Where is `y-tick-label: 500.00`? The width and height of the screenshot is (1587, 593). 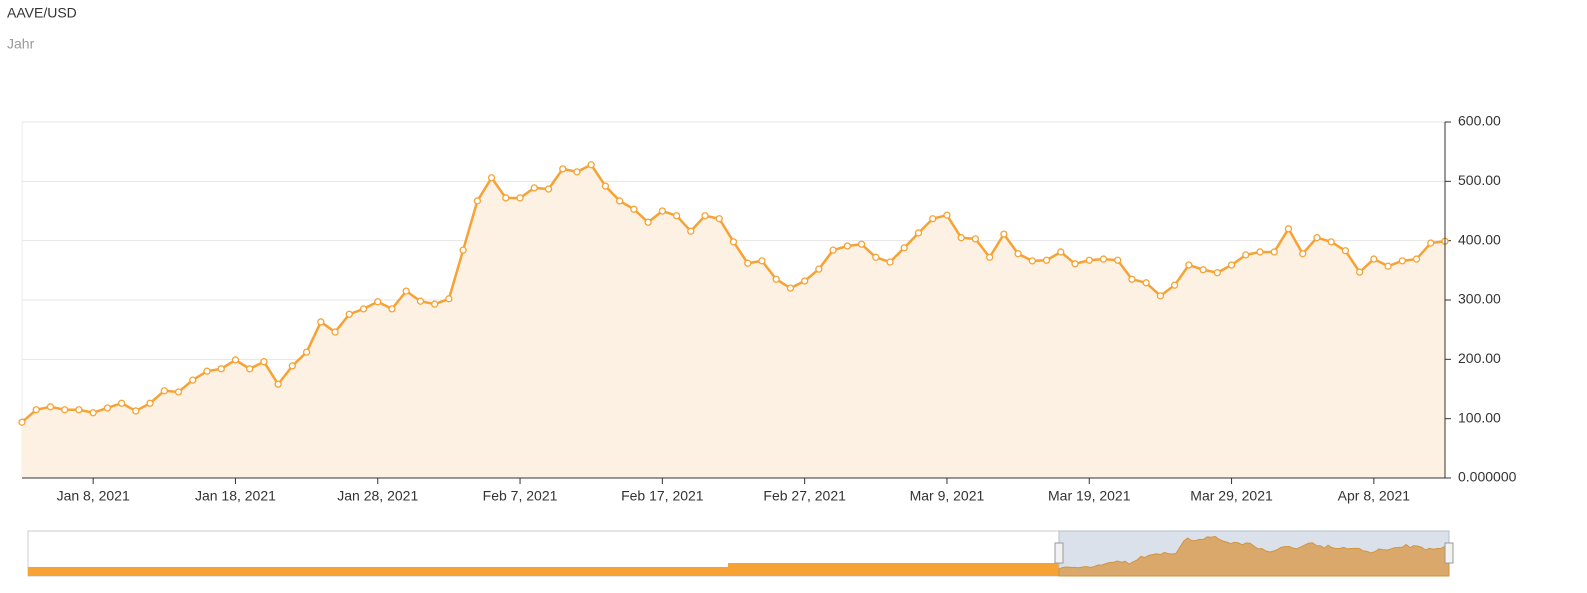
y-tick-label: 500.00 is located at coordinates (1479, 180).